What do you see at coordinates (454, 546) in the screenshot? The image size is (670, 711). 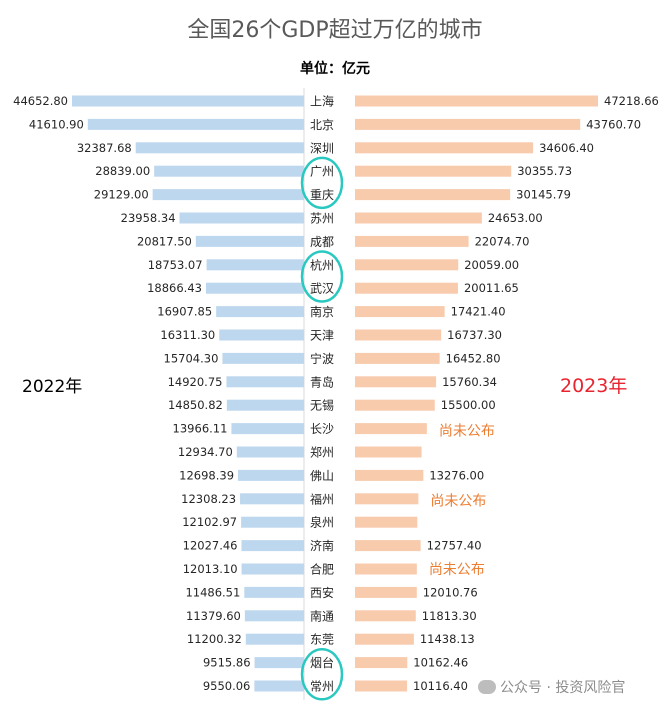 I see `value-label-2023-19: 12757.40` at bounding box center [454, 546].